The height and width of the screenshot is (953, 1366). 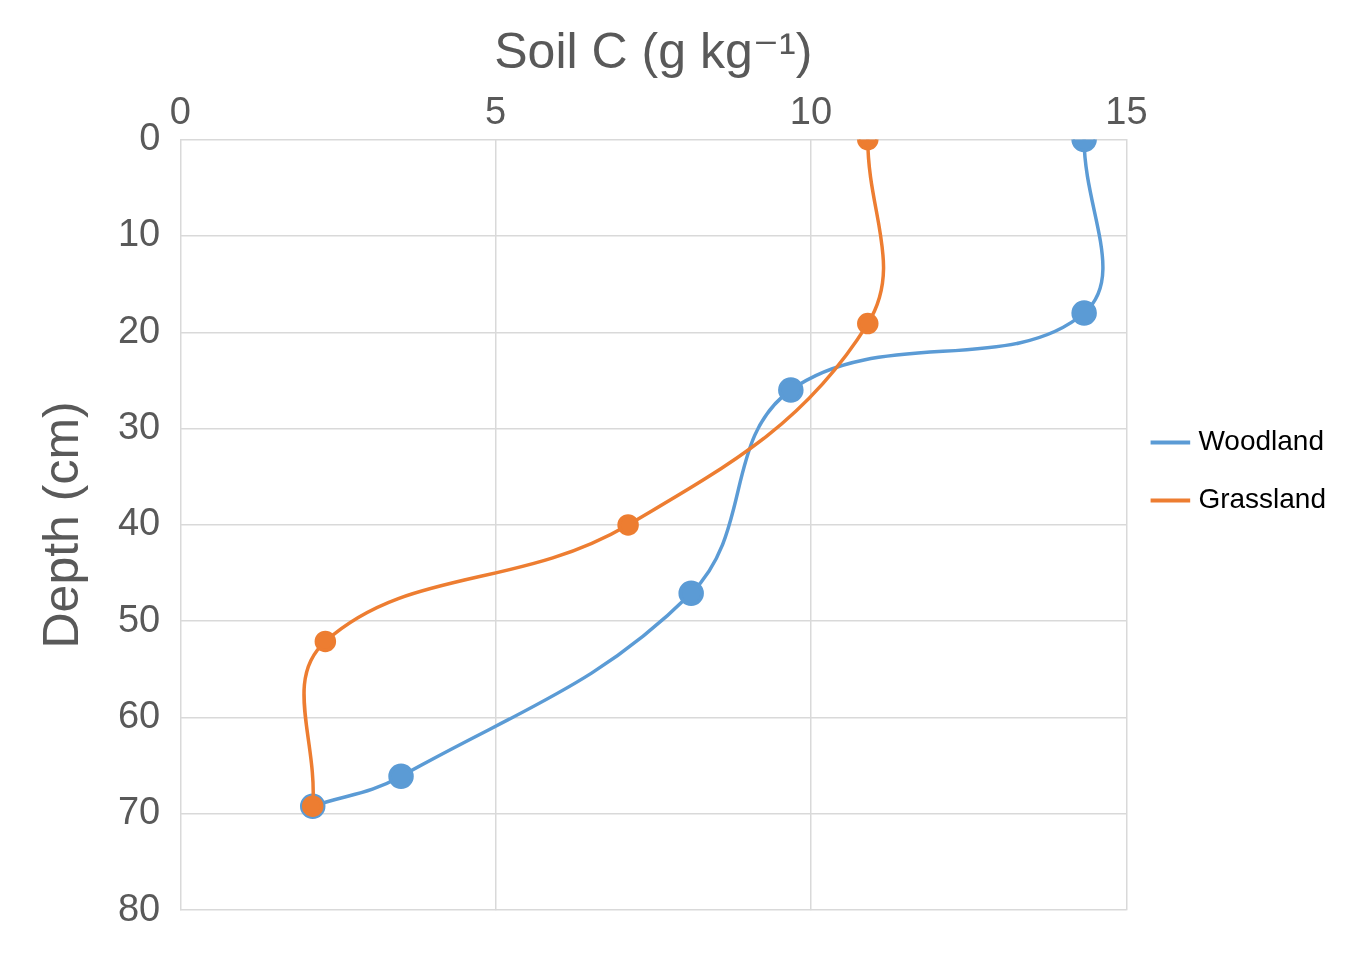 I want to click on y-tick-label: 20, so click(x=139, y=329).